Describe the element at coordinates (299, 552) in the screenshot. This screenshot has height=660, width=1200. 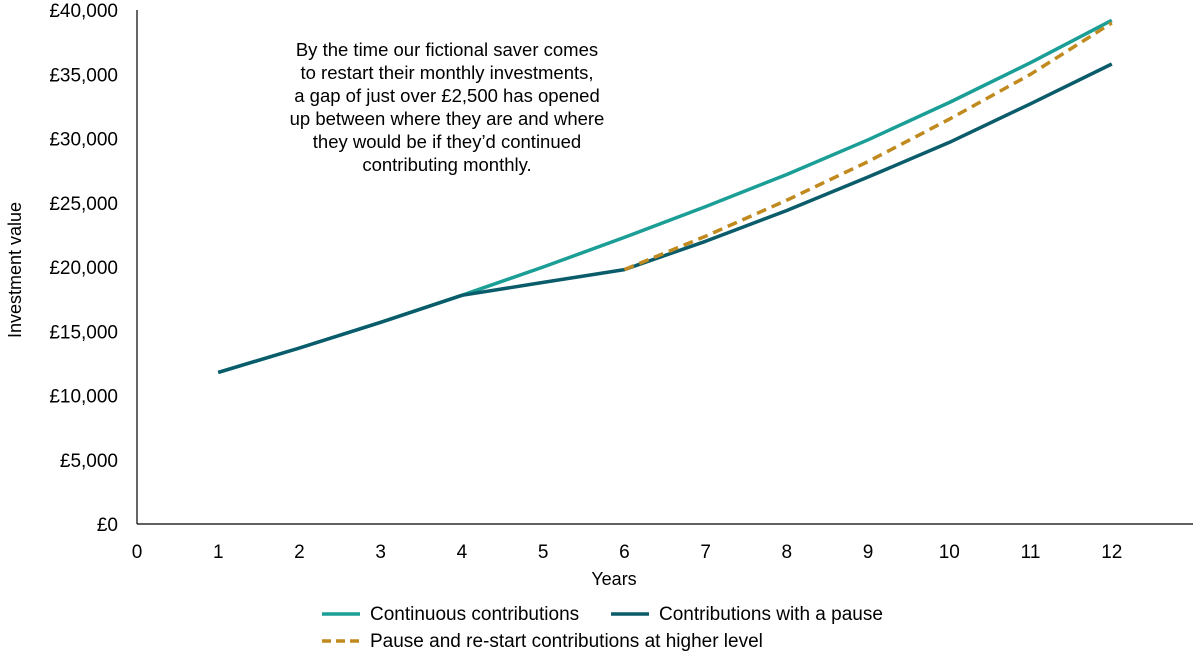
I see `x-tick-label: 2` at that location.